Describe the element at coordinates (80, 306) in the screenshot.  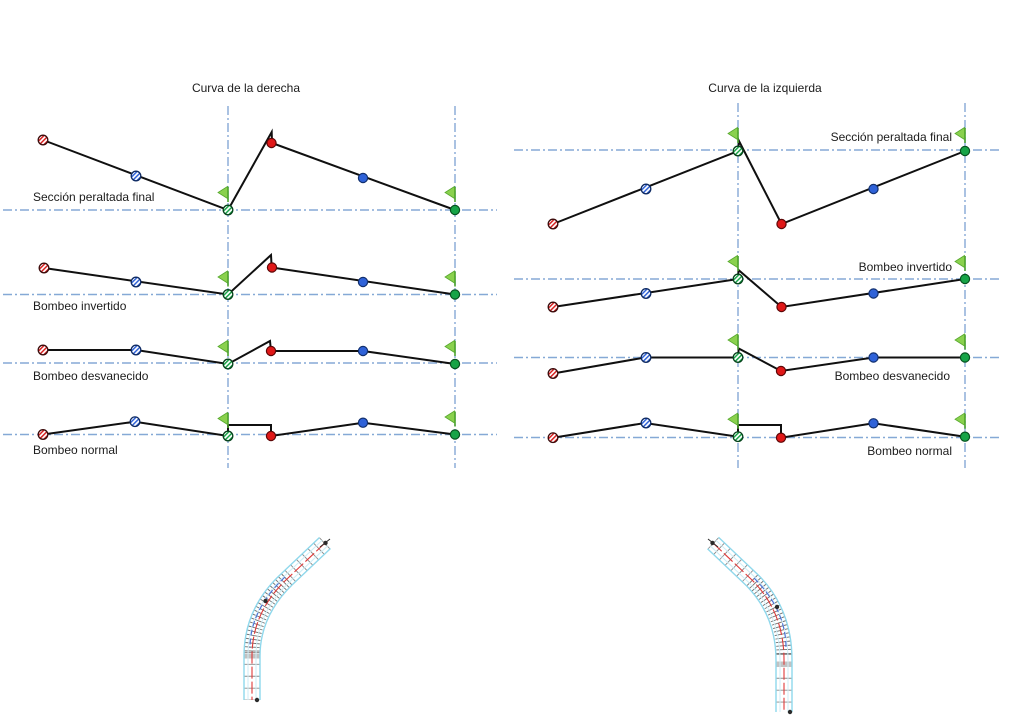
I see `label-left-bombeo-invertido: Bombeo invertido` at that location.